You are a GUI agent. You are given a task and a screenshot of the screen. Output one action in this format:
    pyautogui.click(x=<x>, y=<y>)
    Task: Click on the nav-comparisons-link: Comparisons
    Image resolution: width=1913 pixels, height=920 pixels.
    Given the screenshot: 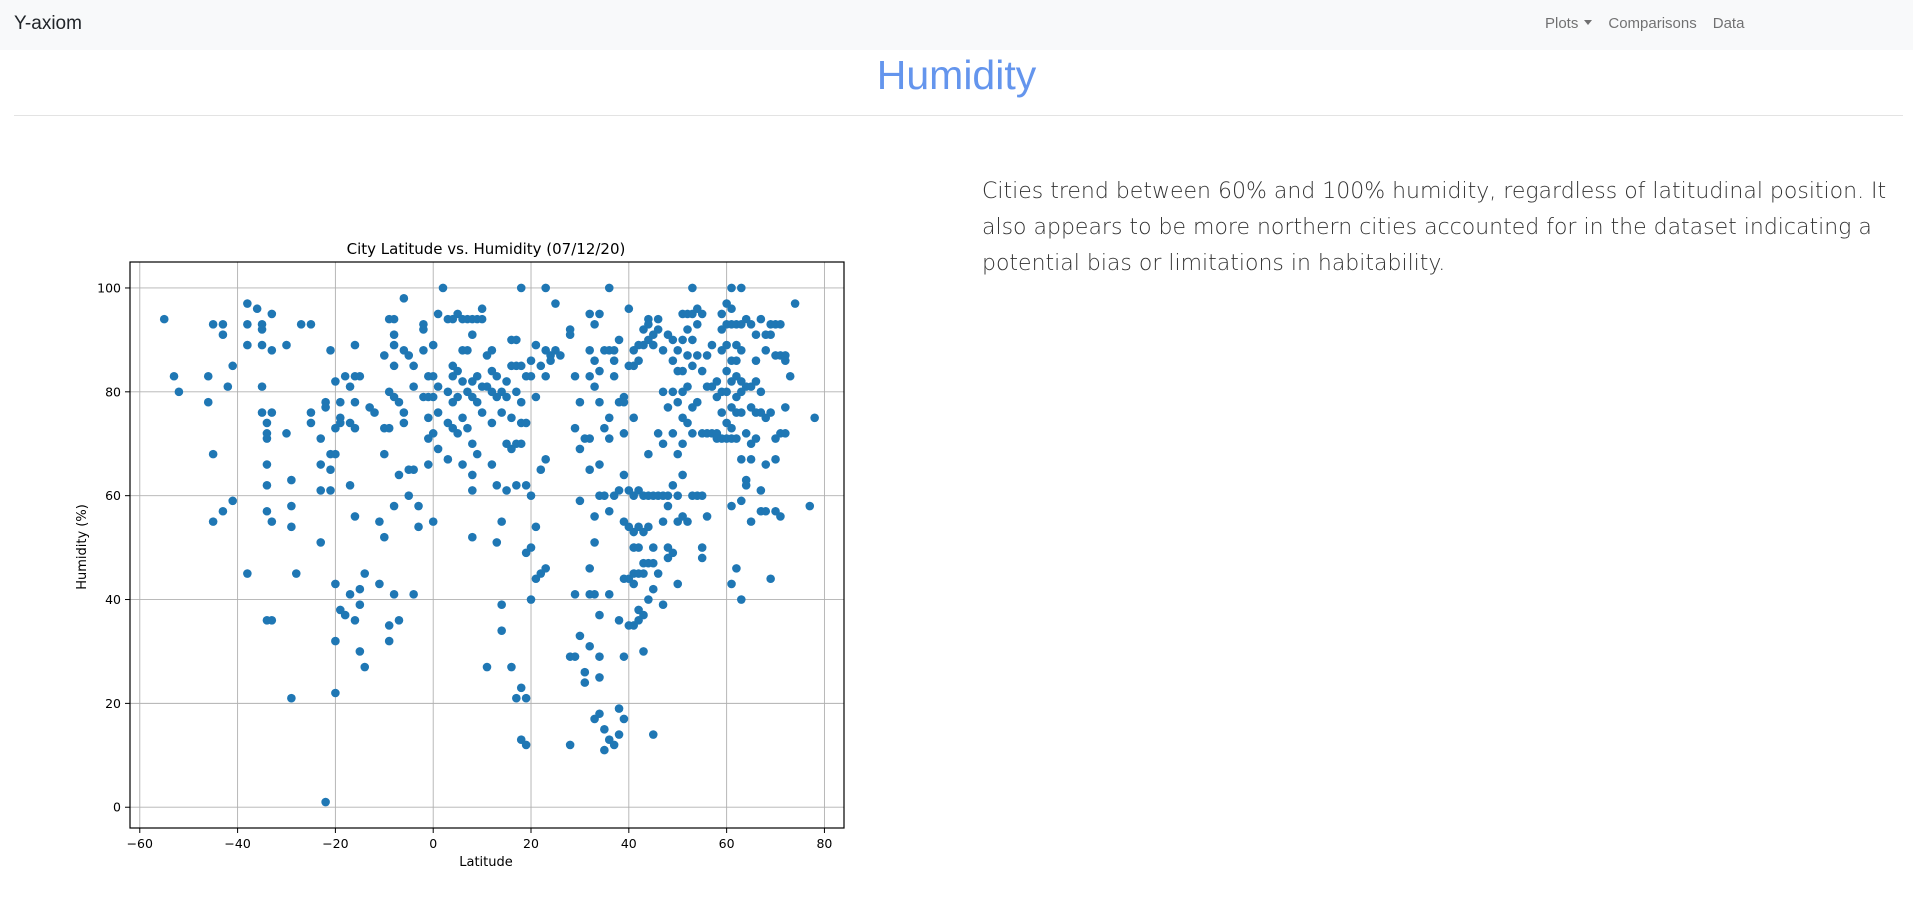 What is the action you would take?
    pyautogui.click(x=1652, y=23)
    